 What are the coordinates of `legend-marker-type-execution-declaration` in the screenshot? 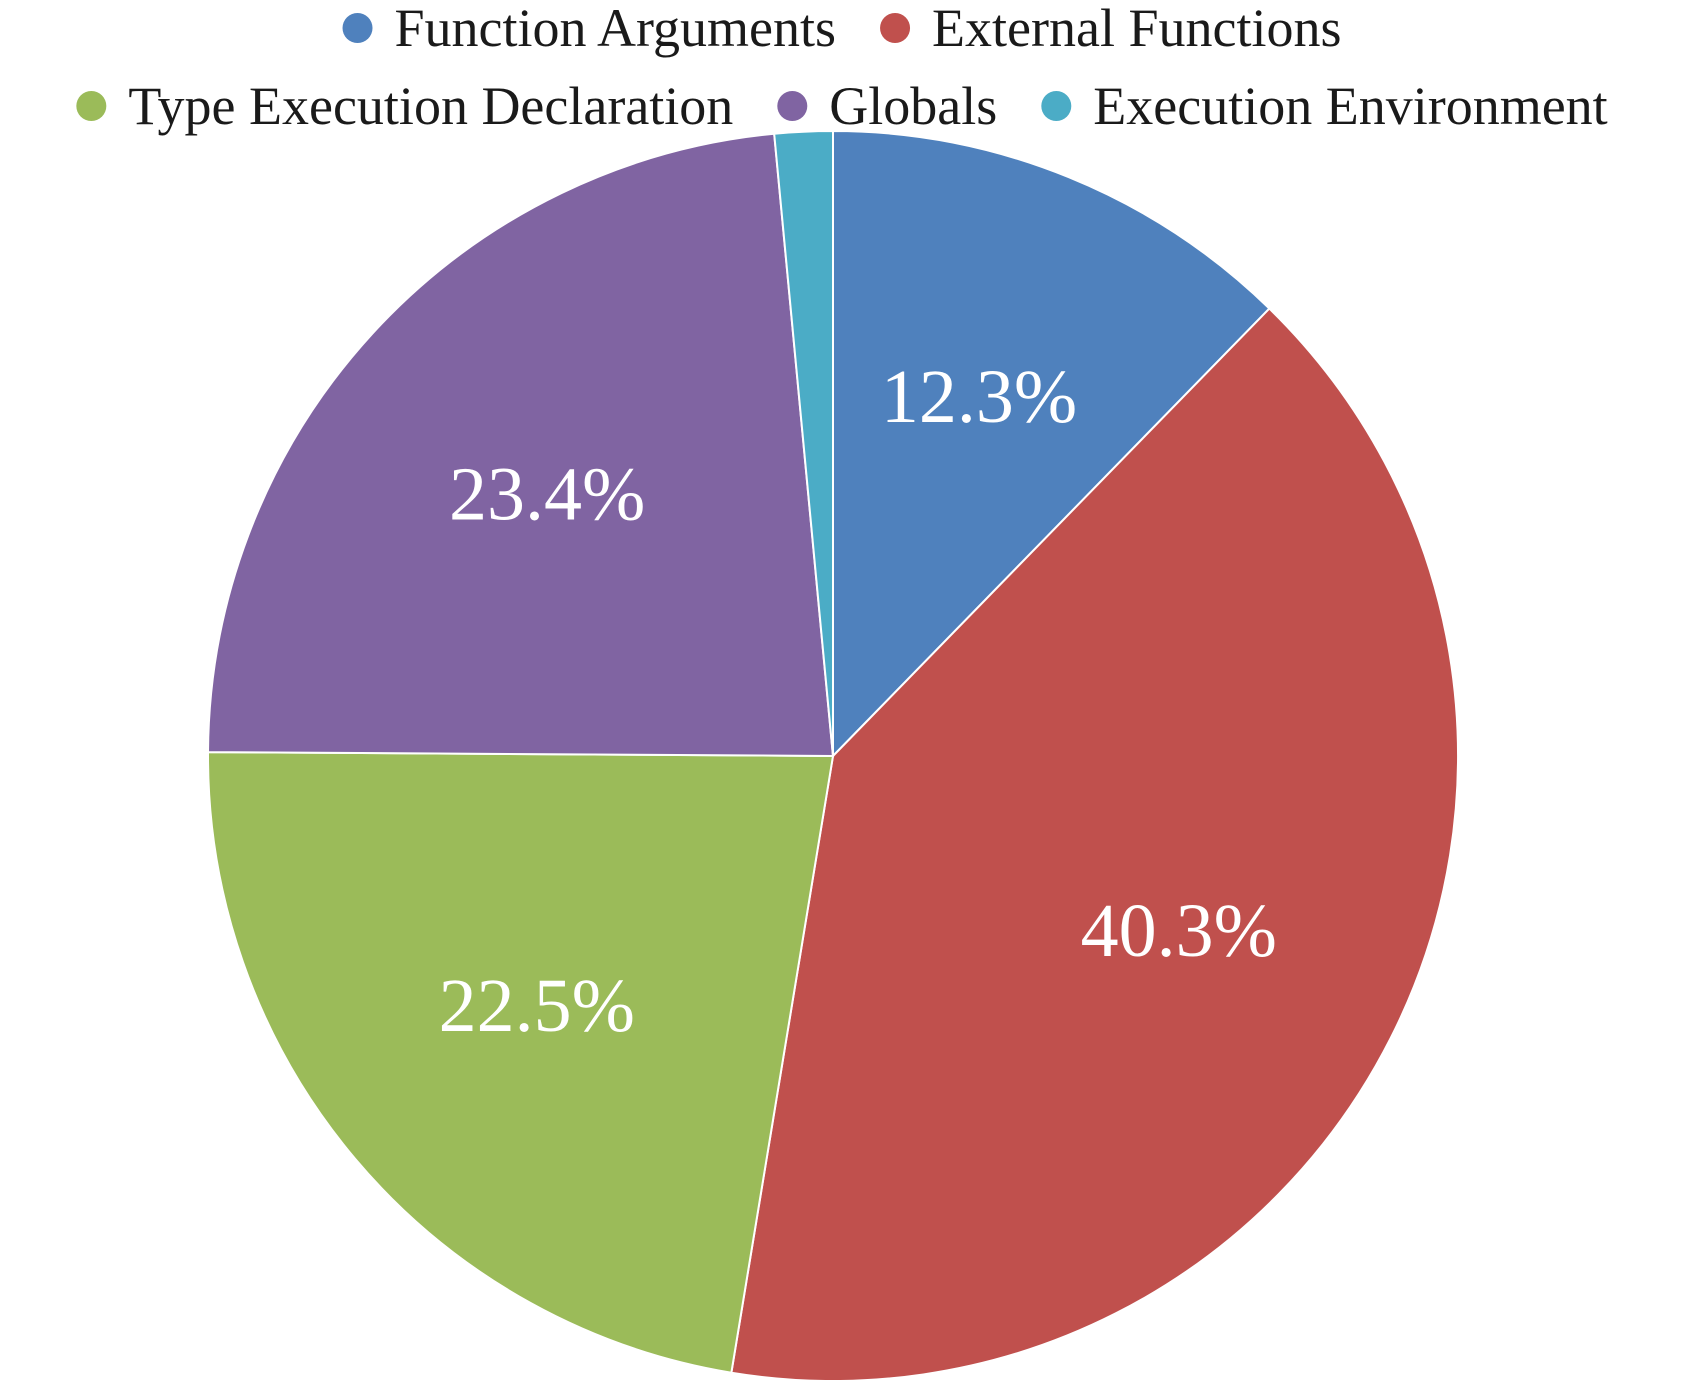 It's located at (91, 106).